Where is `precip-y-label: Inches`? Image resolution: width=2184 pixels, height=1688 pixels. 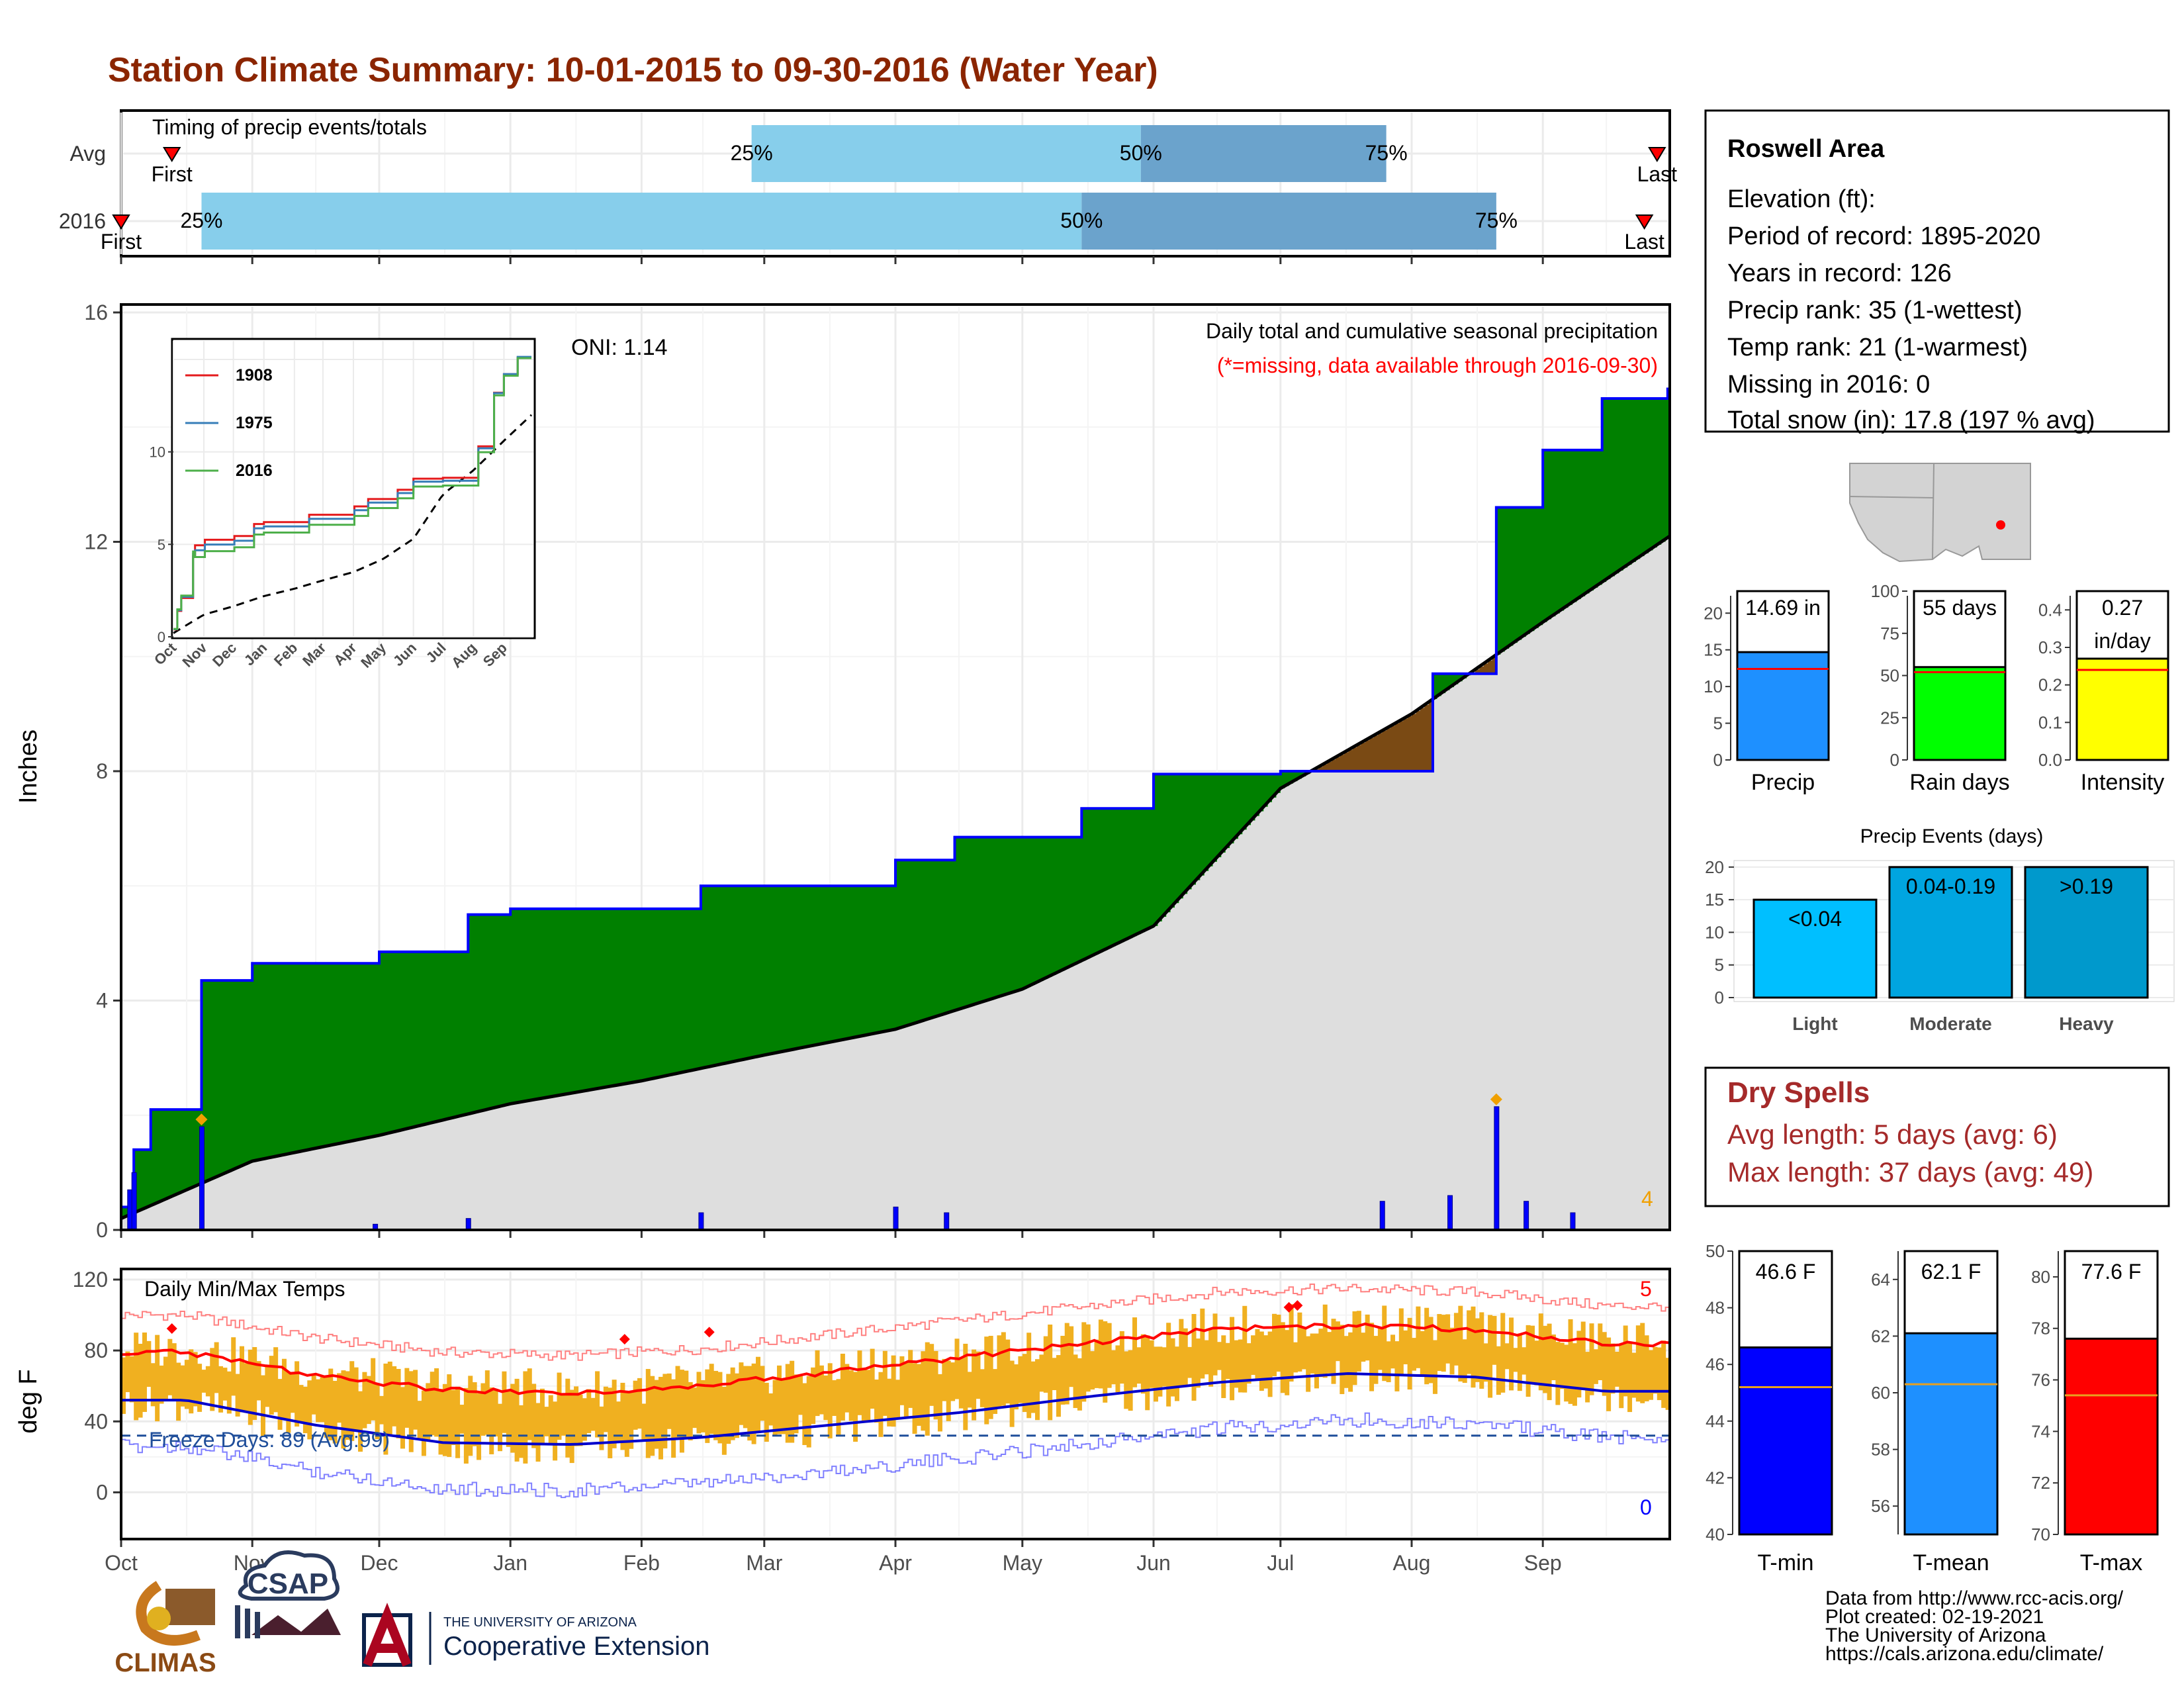
precip-y-label: Inches is located at coordinates (28, 766).